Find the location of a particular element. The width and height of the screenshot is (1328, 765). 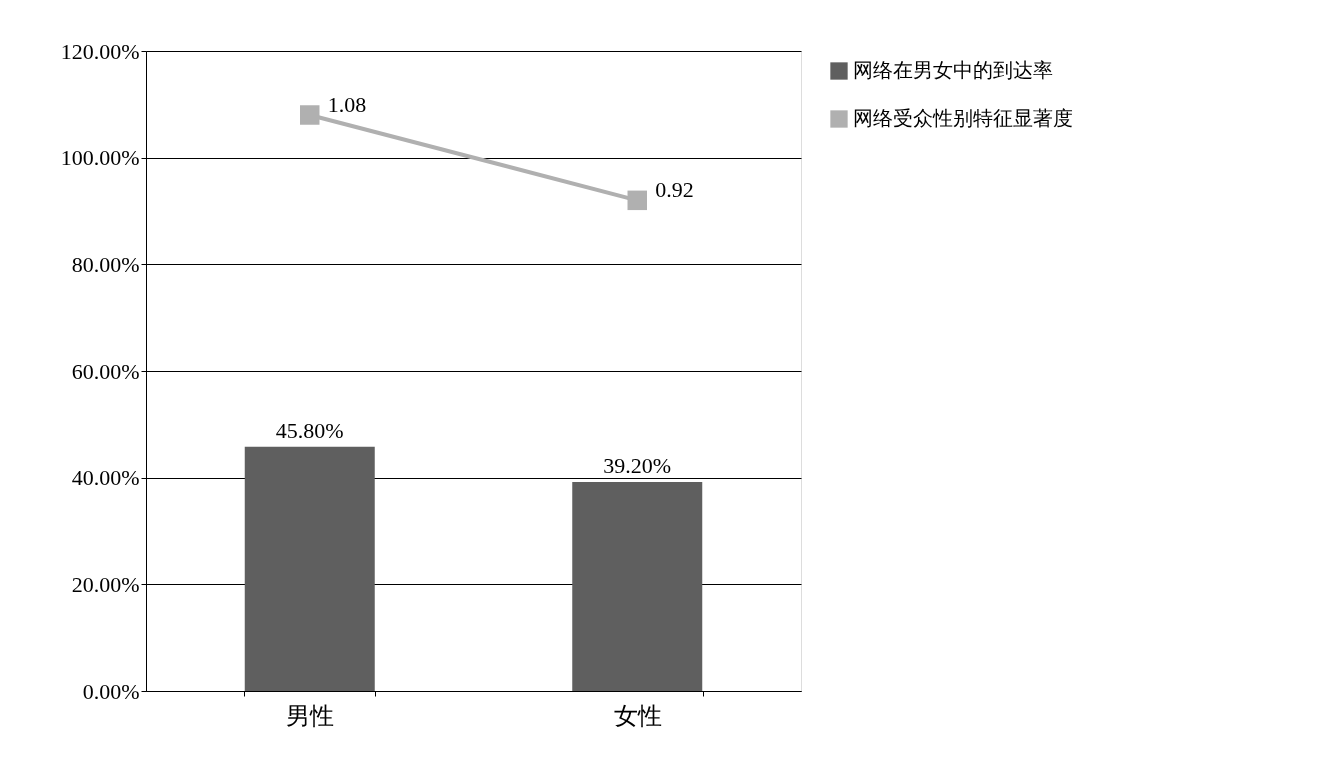

y-tick-label: 20.00% is located at coordinates (105, 584).